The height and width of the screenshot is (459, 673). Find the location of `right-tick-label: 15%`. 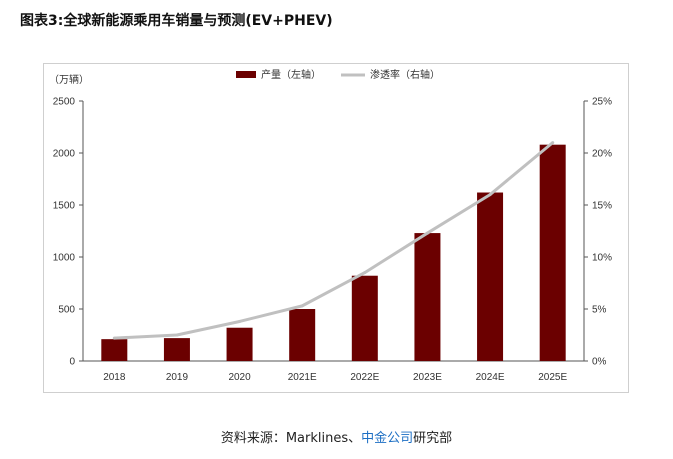

right-tick-label: 15% is located at coordinates (602, 206).